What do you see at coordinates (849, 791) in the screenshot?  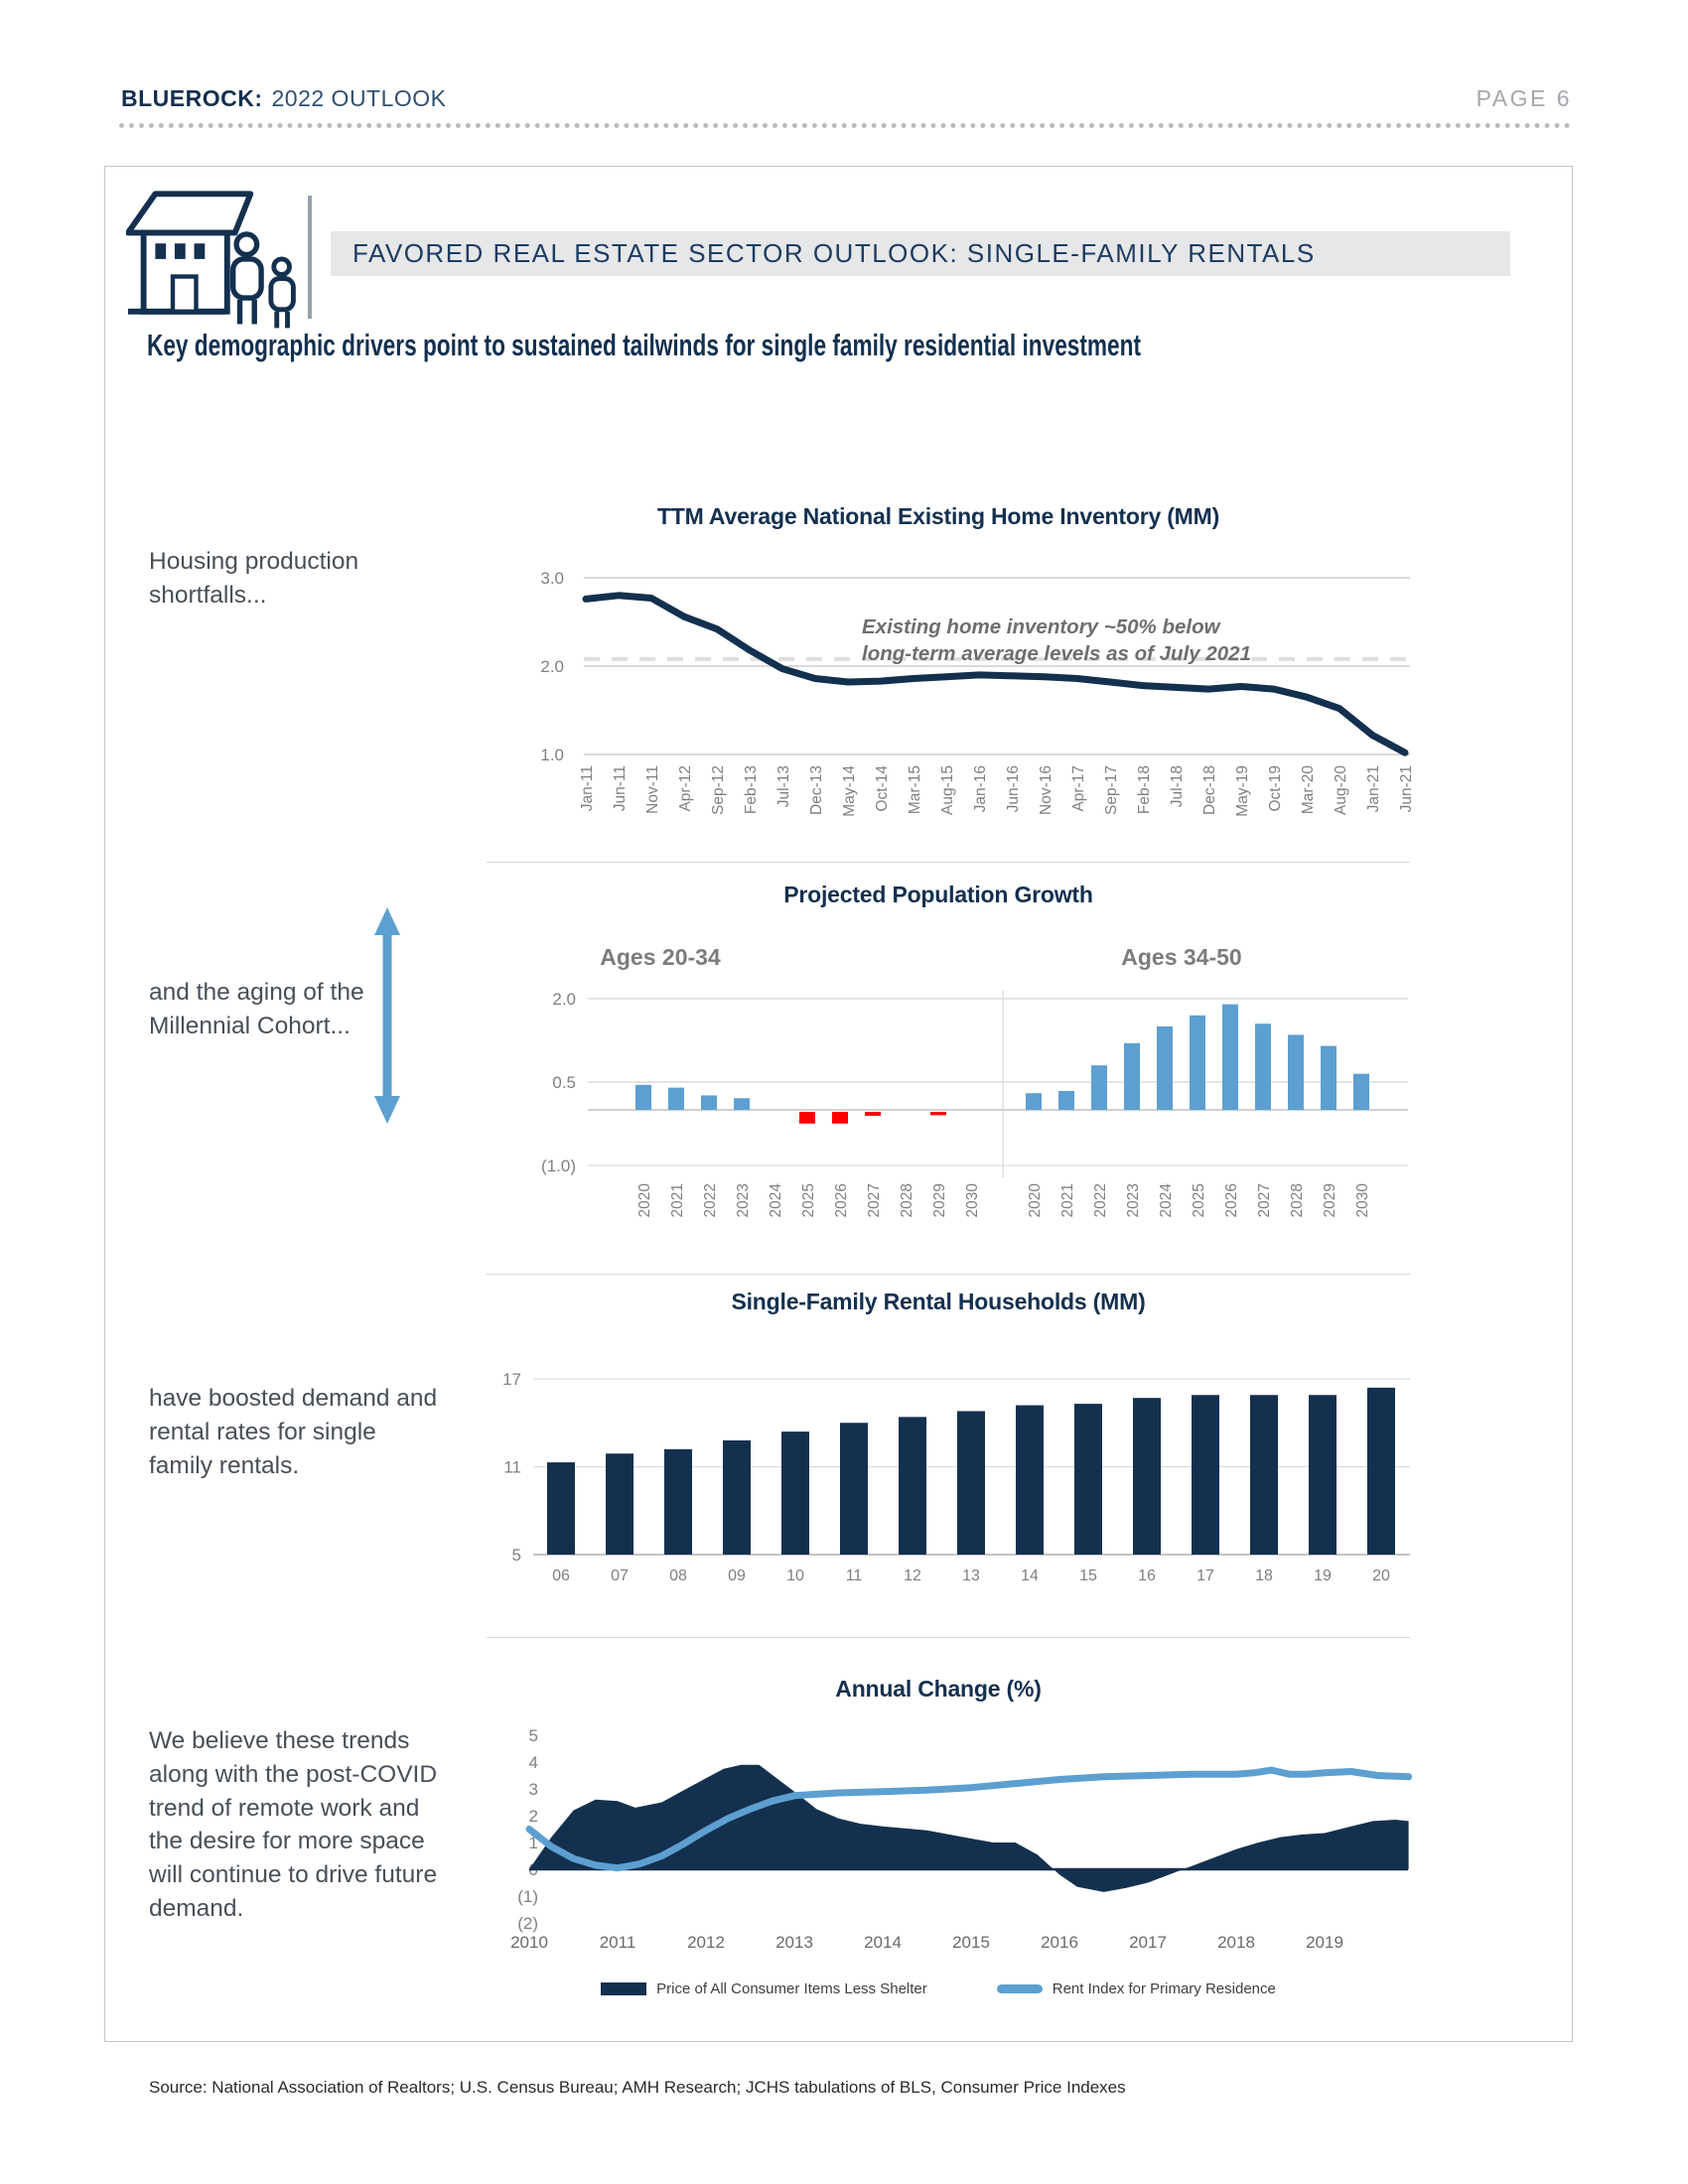 I see `svg-text: May-14` at bounding box center [849, 791].